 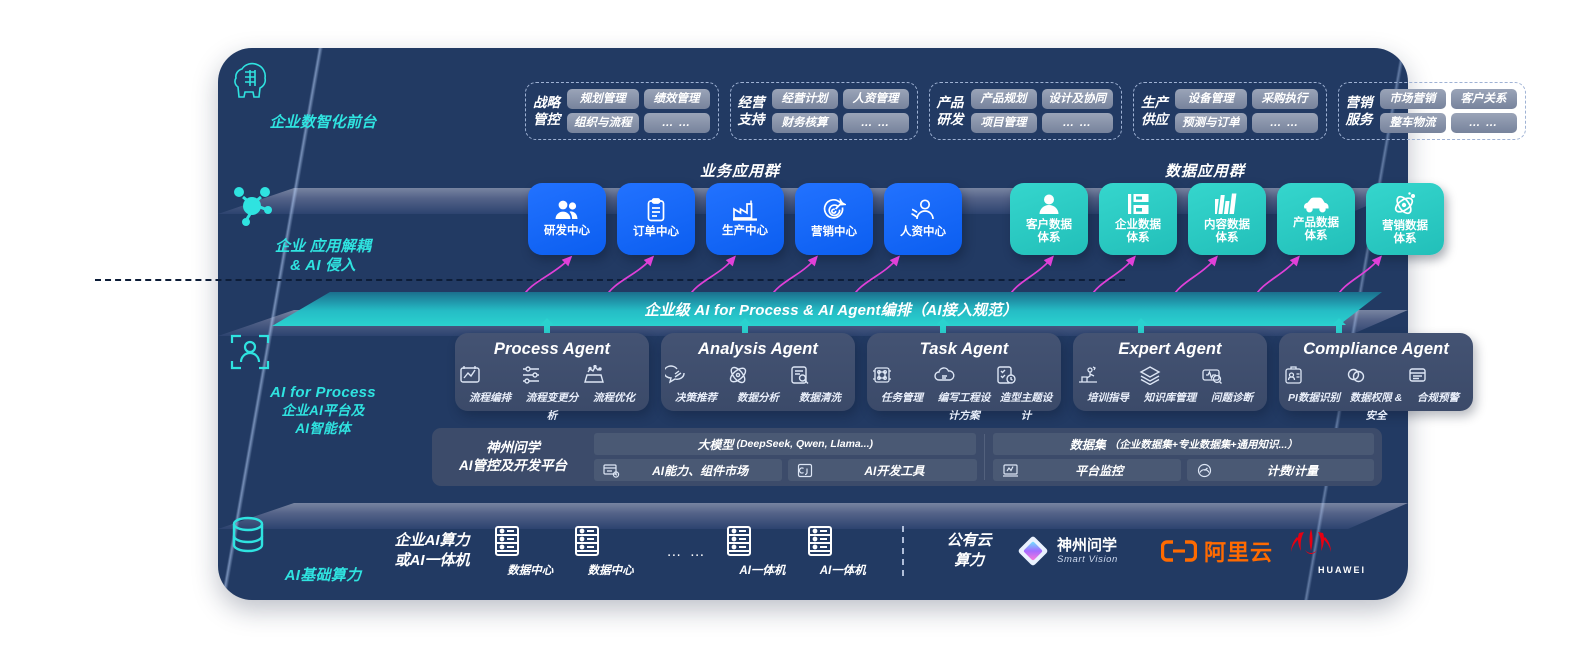 What do you see at coordinates (567, 219) in the screenshot?
I see `card-rnd-center: 研发中心` at bounding box center [567, 219].